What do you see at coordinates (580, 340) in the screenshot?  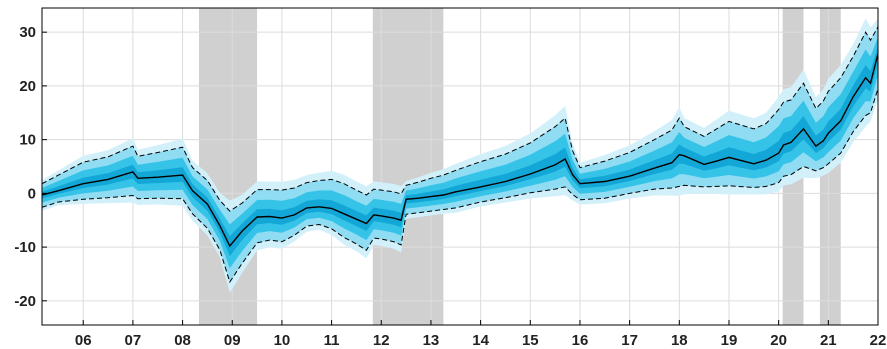 I see `x-tick-label: 16` at bounding box center [580, 340].